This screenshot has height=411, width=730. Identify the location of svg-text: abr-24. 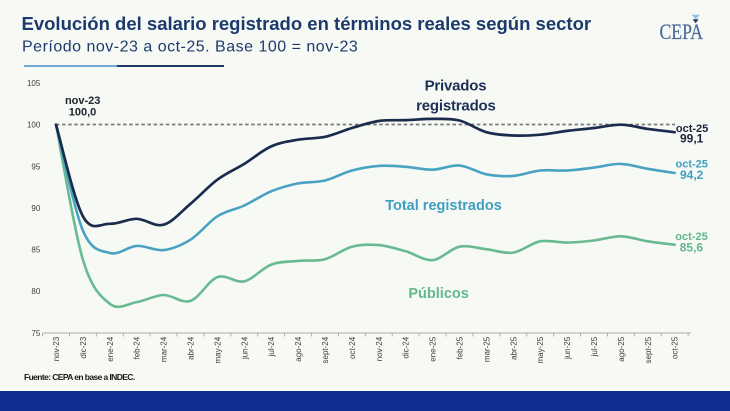
(191, 348).